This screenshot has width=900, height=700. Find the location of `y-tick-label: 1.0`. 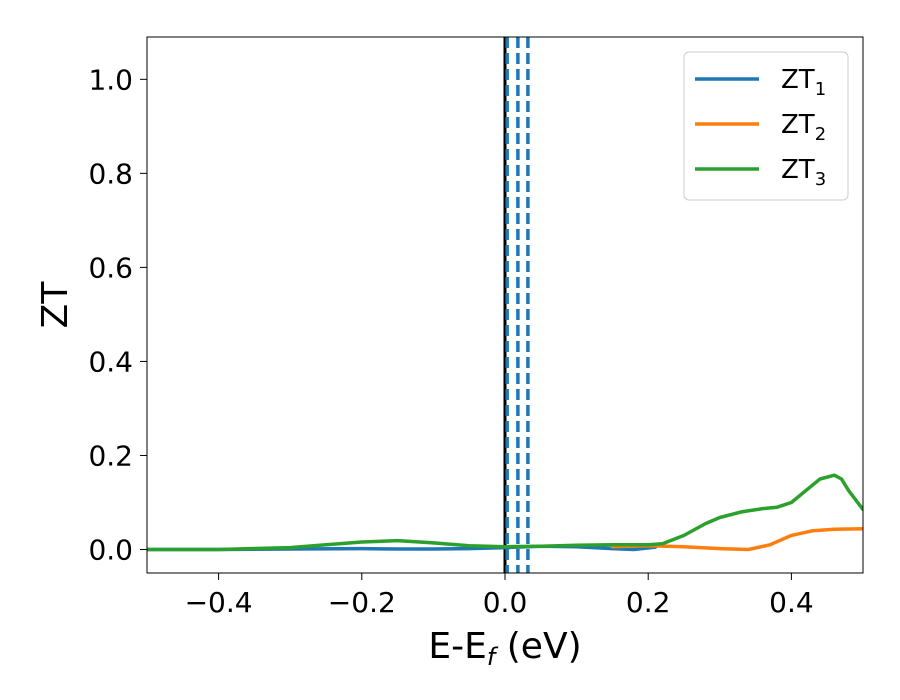

y-tick-label: 1.0 is located at coordinates (110, 79).